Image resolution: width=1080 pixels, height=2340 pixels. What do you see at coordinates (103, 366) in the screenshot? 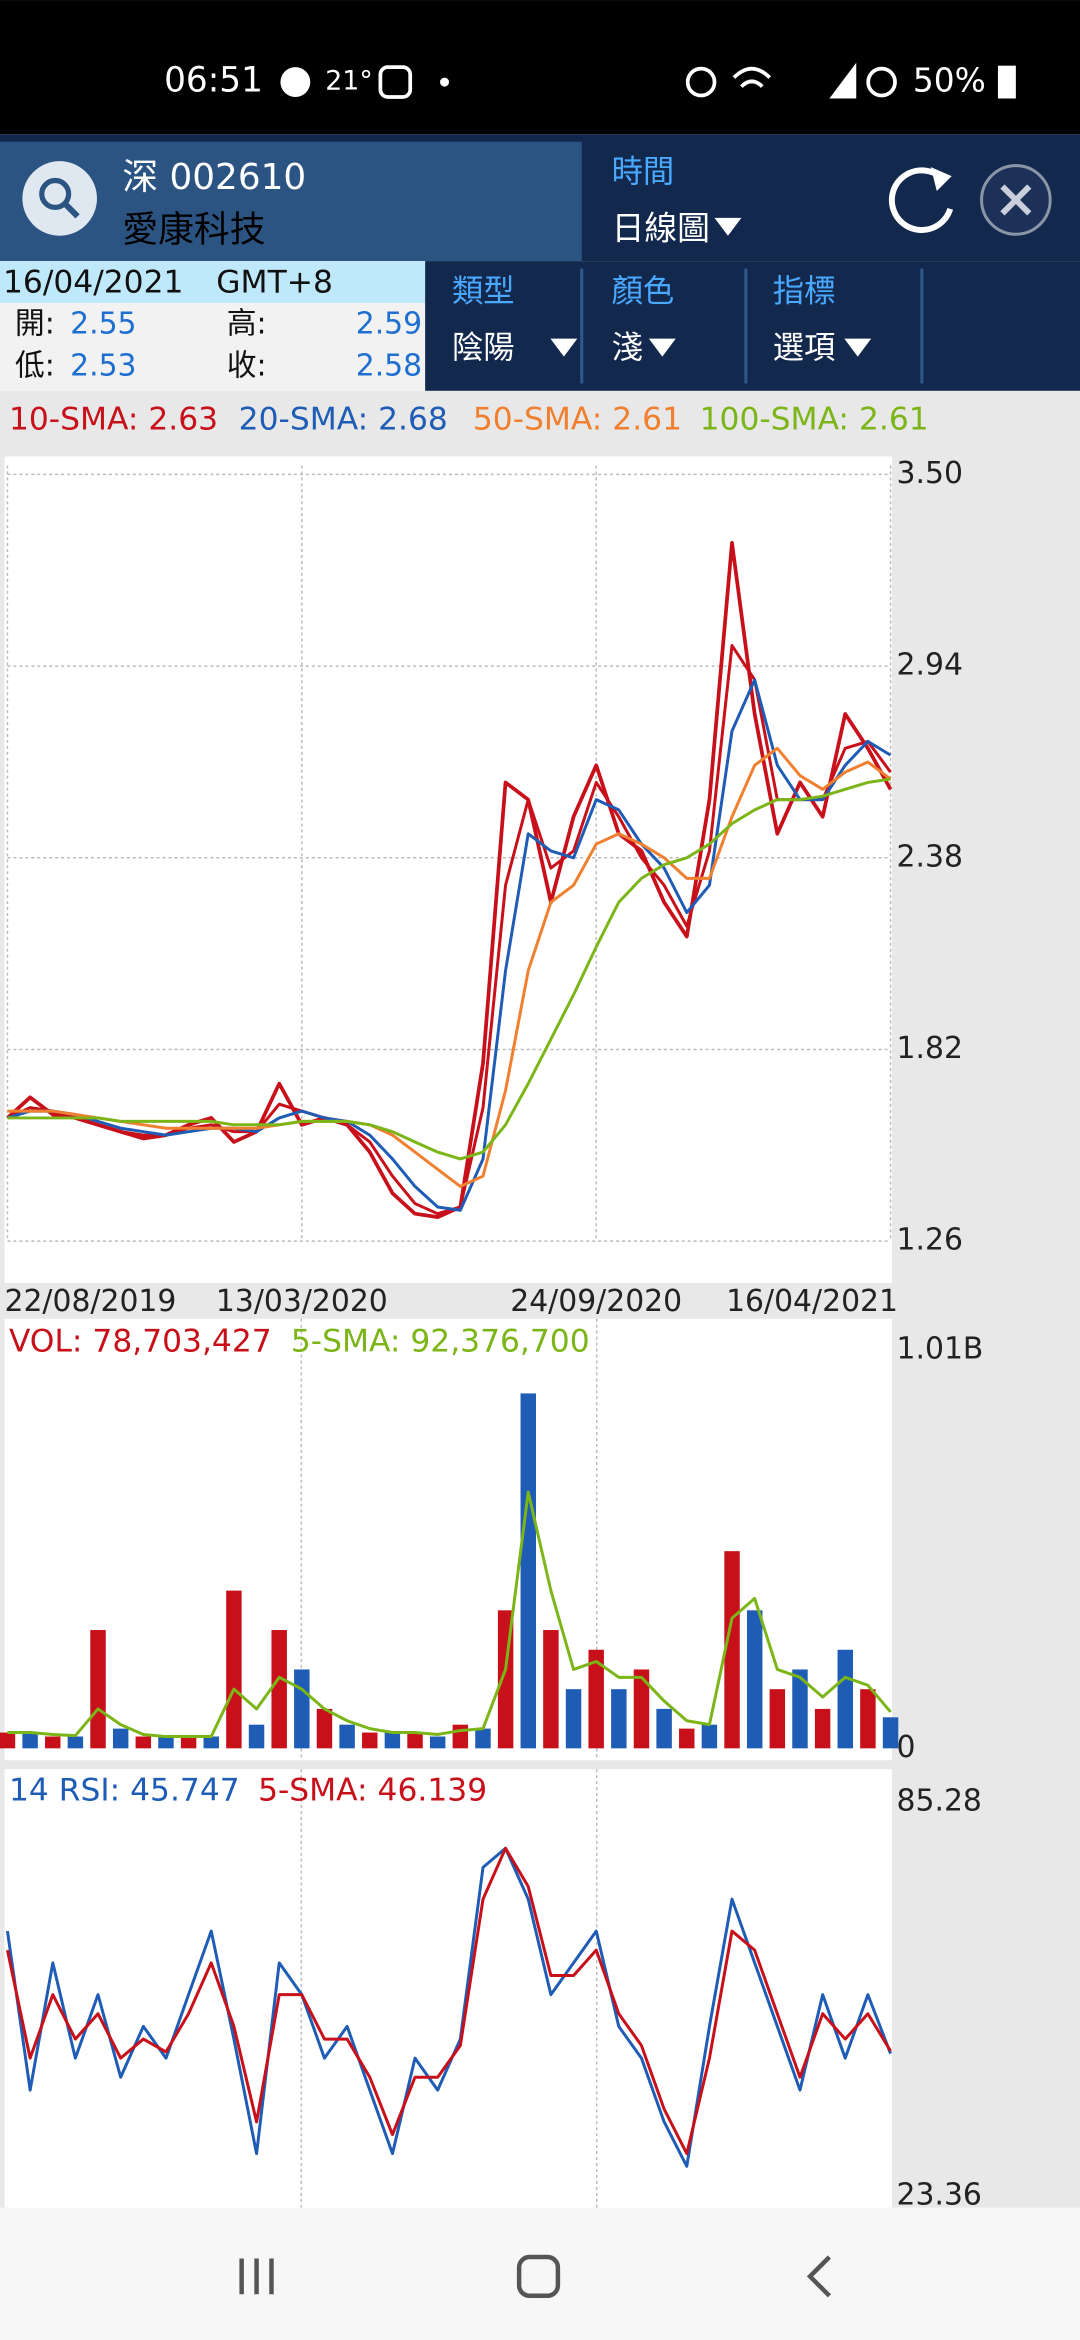
I see `low-value: 2.53` at bounding box center [103, 366].